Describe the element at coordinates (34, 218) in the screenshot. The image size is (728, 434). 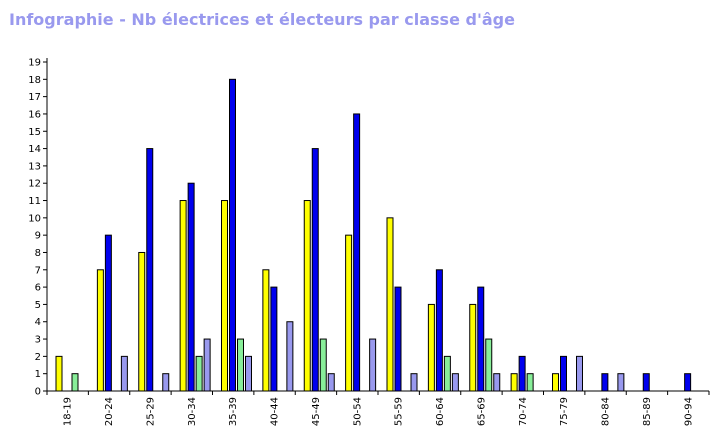
I see `y-tick-label-10: 10` at that location.